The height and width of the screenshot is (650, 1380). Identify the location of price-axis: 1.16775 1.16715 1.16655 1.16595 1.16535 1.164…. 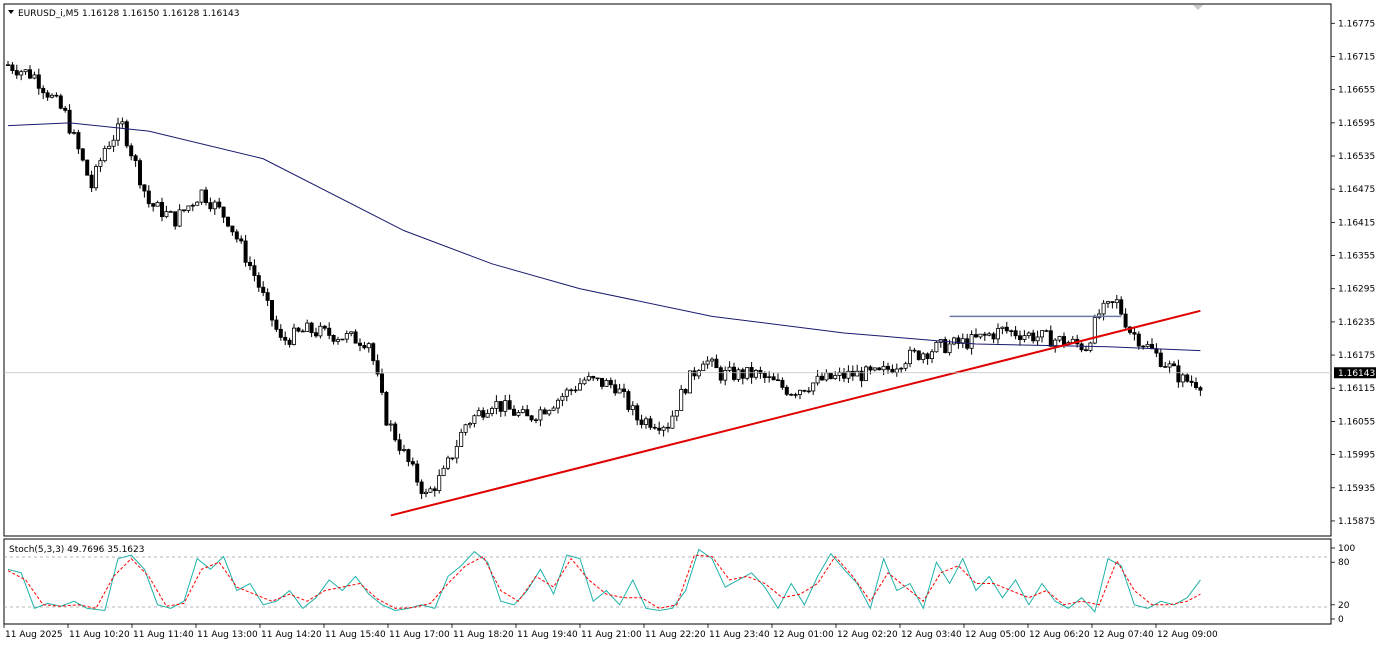
(1353, 273).